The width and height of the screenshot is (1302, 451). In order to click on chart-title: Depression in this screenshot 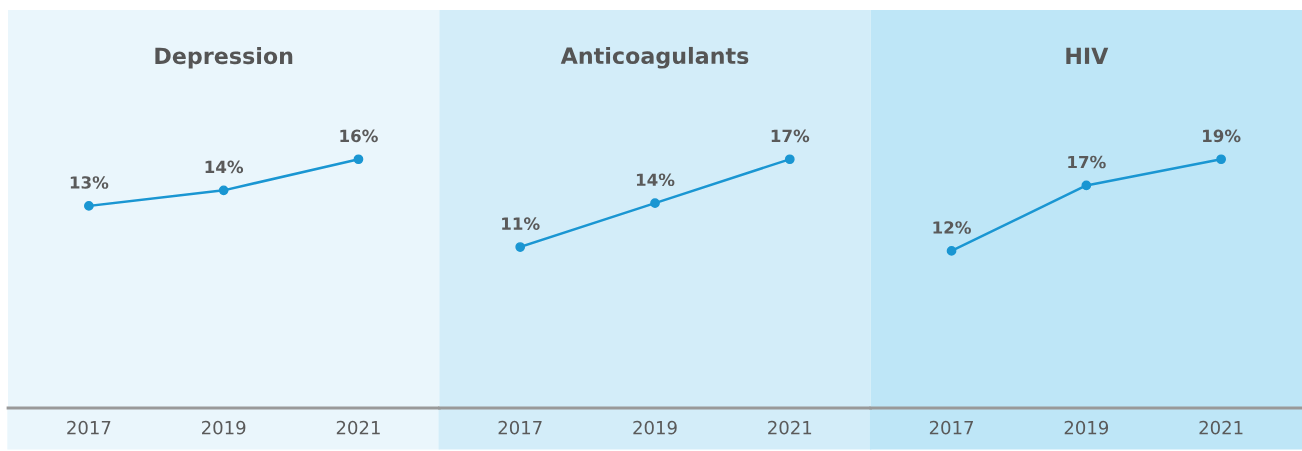, I will do `click(224, 58)`.